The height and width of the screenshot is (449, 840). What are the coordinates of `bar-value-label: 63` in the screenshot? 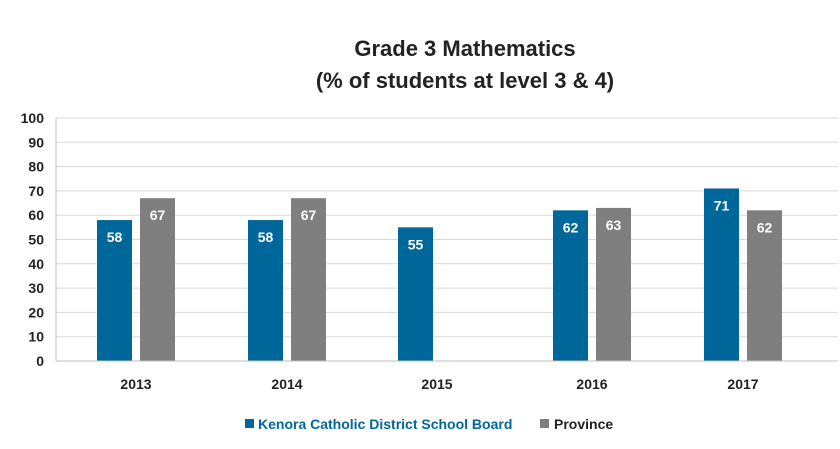 It's located at (614, 225).